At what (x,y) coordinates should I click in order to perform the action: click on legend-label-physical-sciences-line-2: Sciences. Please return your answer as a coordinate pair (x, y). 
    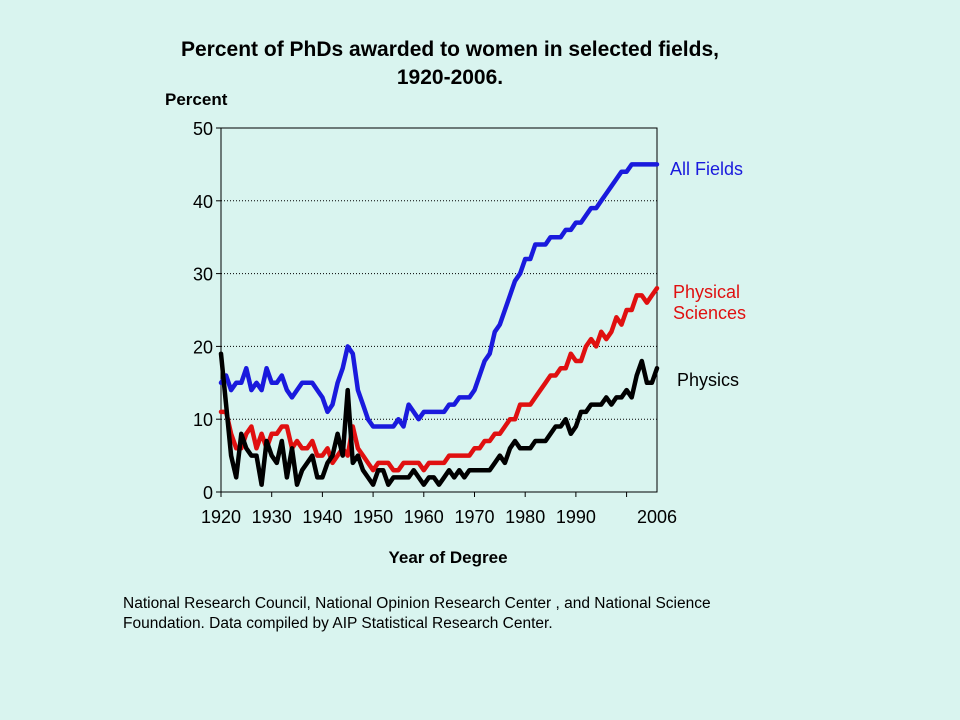
    Looking at the image, I should click on (709, 313).